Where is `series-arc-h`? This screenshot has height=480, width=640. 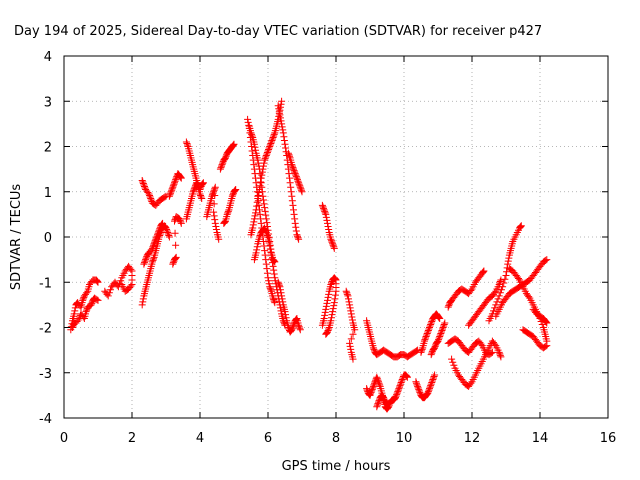
series-arc-h is located at coordinates (177, 240).